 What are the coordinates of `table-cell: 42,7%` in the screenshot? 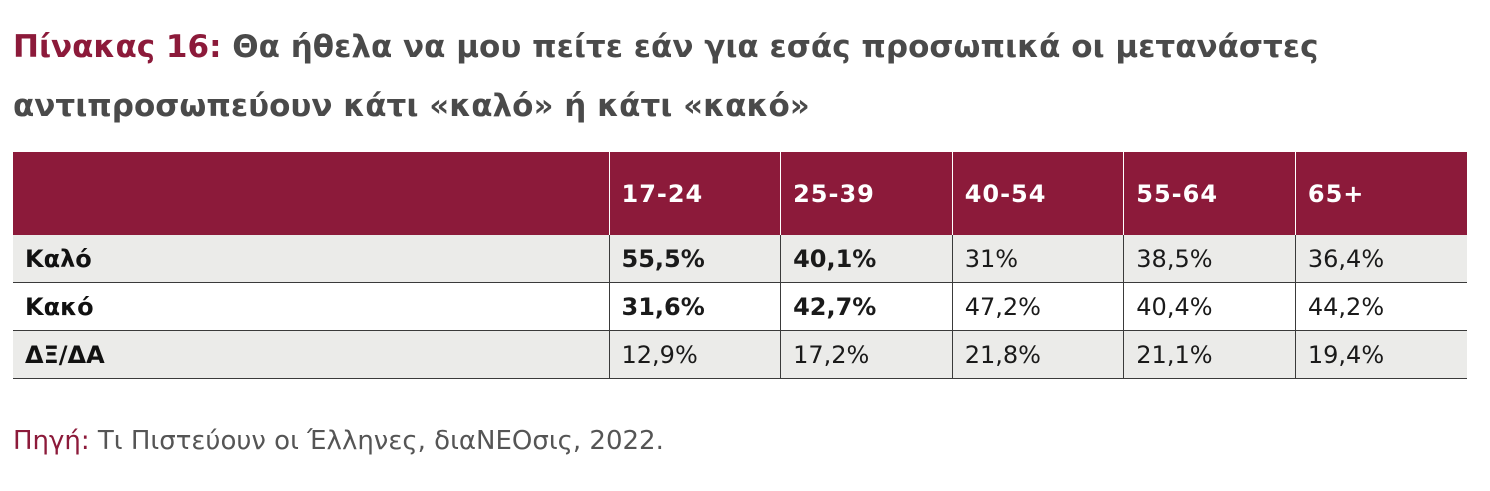 It's located at (866, 306).